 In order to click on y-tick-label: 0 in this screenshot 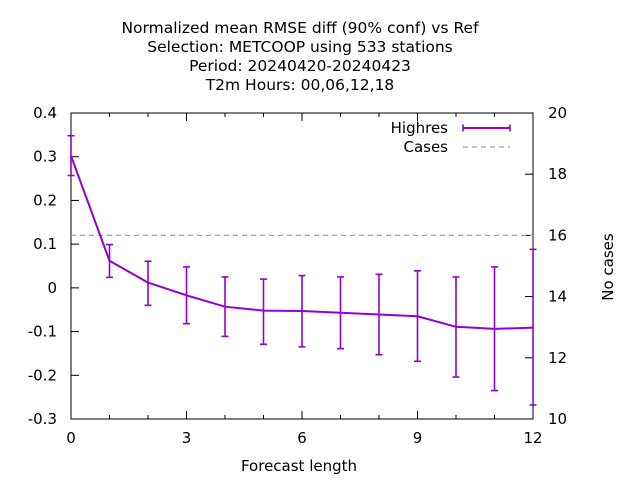, I will do `click(52, 288)`.